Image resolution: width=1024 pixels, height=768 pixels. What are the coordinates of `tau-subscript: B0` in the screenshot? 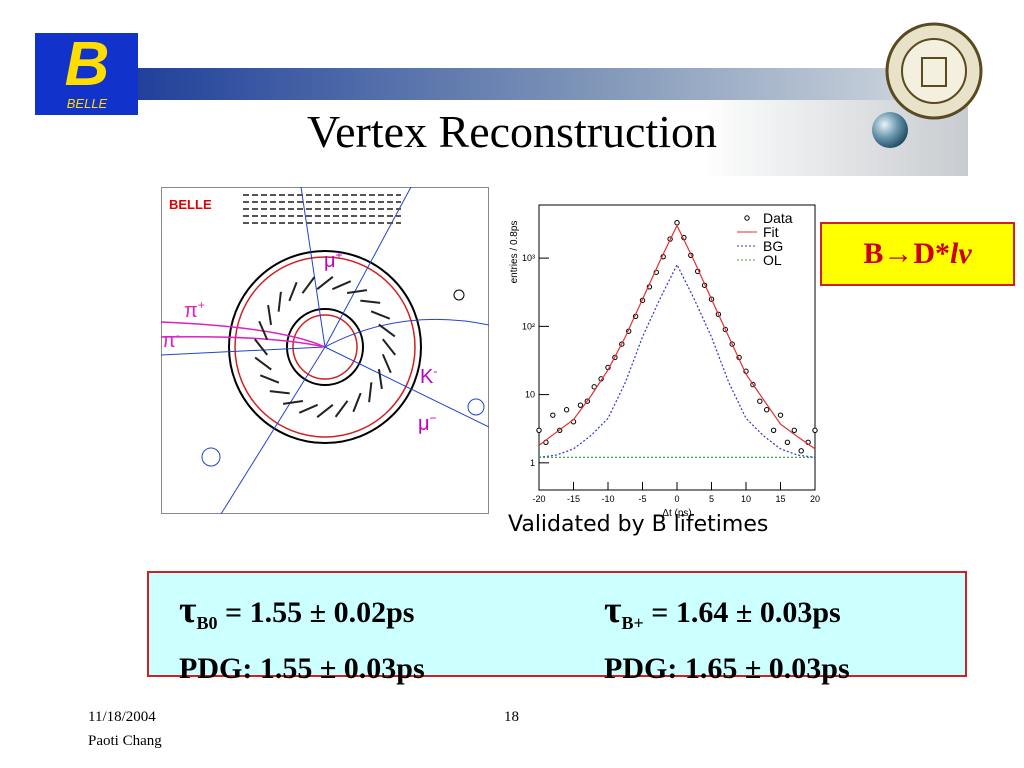 It's located at (207, 623).